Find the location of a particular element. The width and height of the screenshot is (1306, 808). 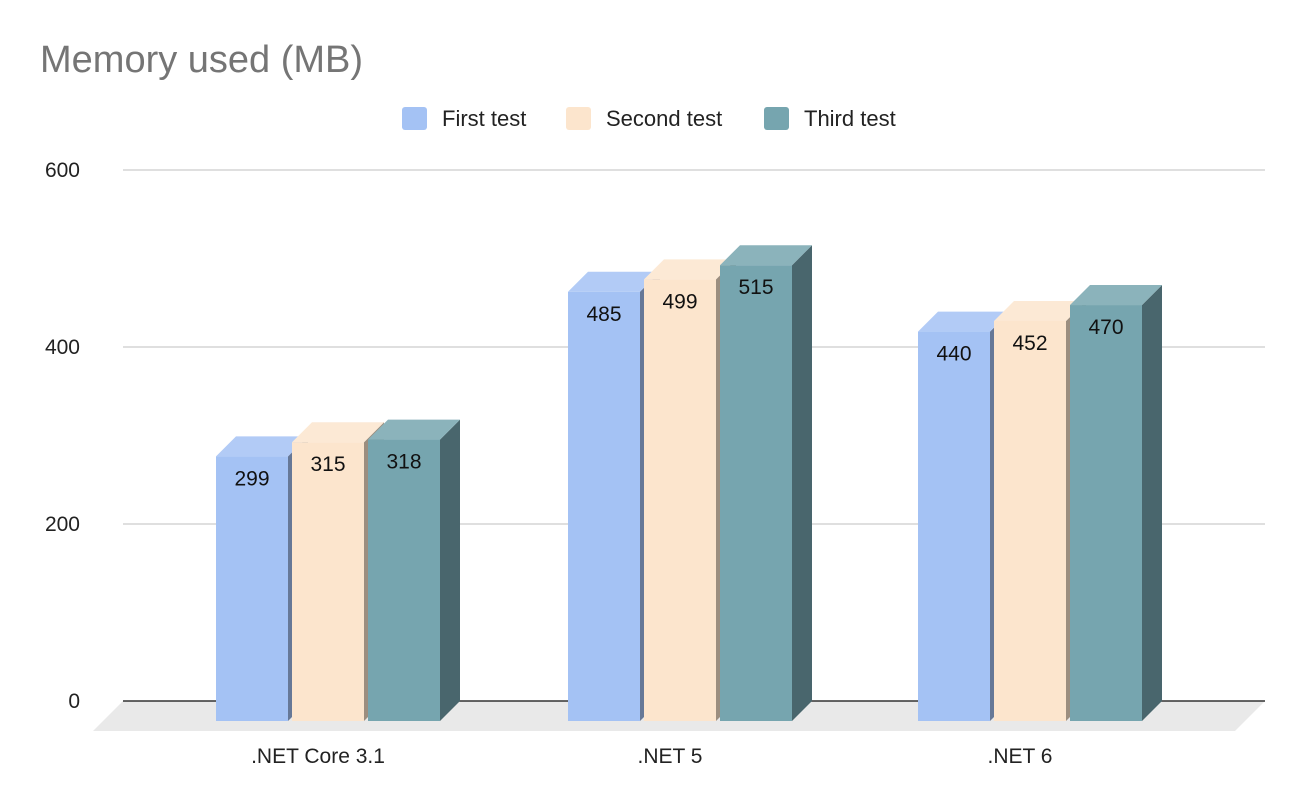

legend-item: Third test is located at coordinates (830, 118).